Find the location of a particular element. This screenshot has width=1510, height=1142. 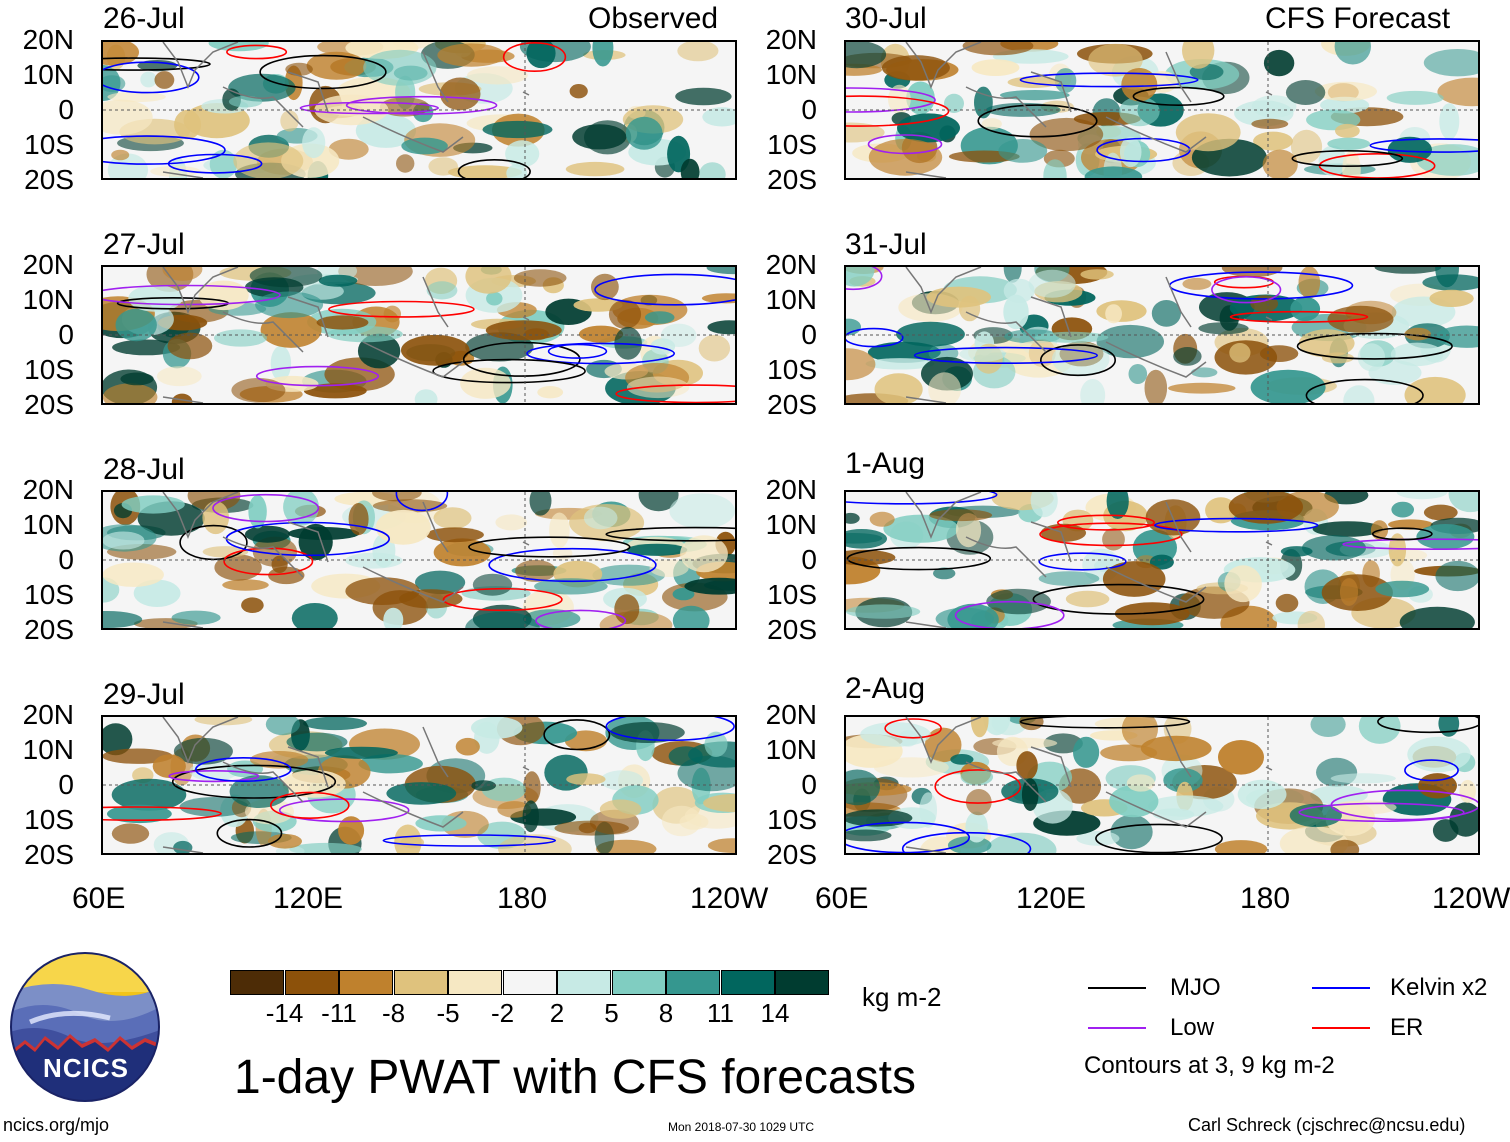

coastline is located at coordinates (1089, 560).